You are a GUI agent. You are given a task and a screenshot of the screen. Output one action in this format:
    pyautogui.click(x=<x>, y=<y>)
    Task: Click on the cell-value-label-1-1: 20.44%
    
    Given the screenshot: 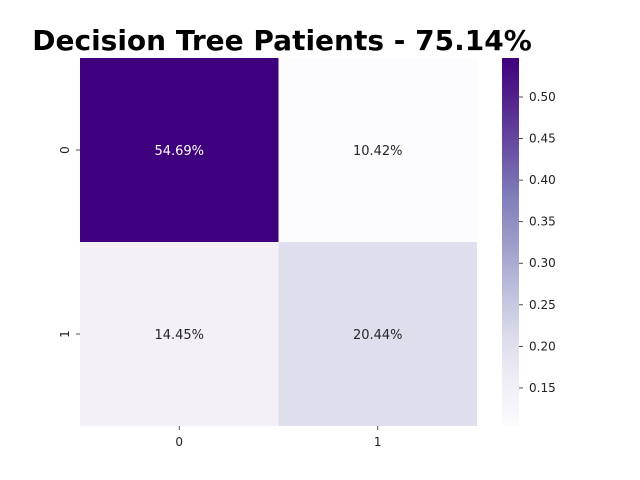 What is the action you would take?
    pyautogui.click(x=378, y=335)
    